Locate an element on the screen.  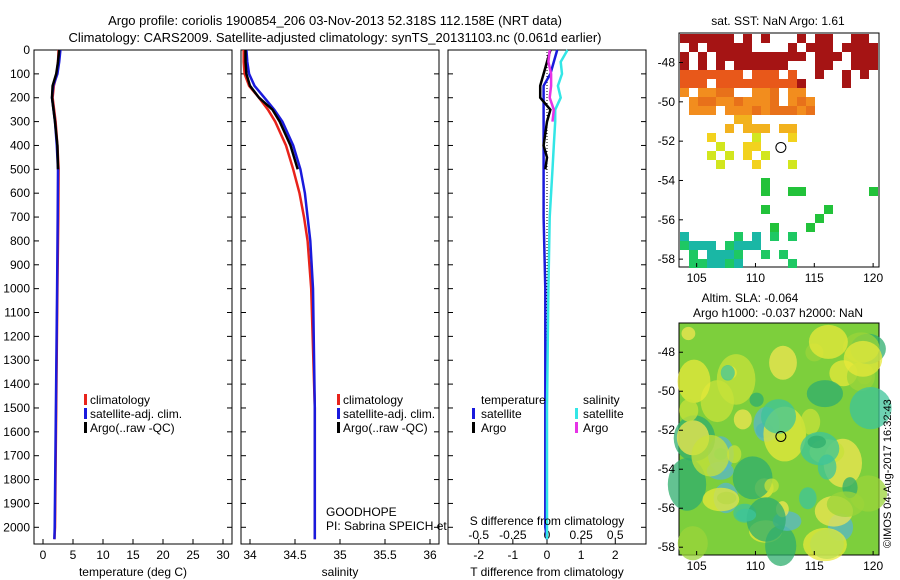
depth-tick-label: 1700 is located at coordinates (16, 456).